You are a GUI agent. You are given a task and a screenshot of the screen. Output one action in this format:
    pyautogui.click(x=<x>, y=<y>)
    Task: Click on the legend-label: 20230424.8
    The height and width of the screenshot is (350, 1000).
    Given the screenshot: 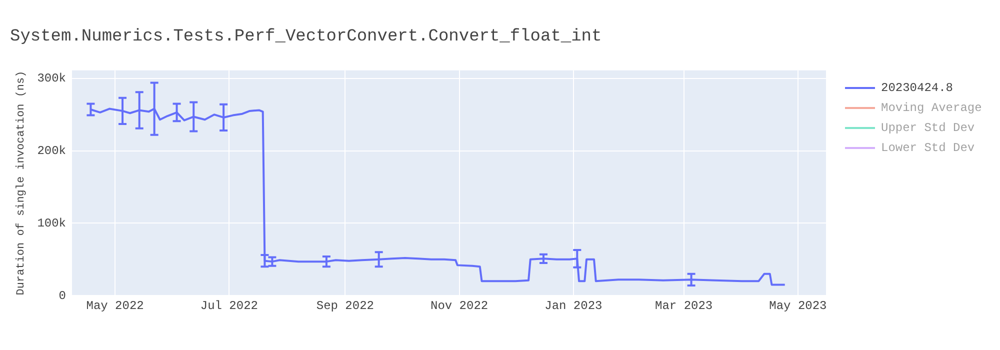 What is the action you would take?
    pyautogui.click(x=917, y=88)
    